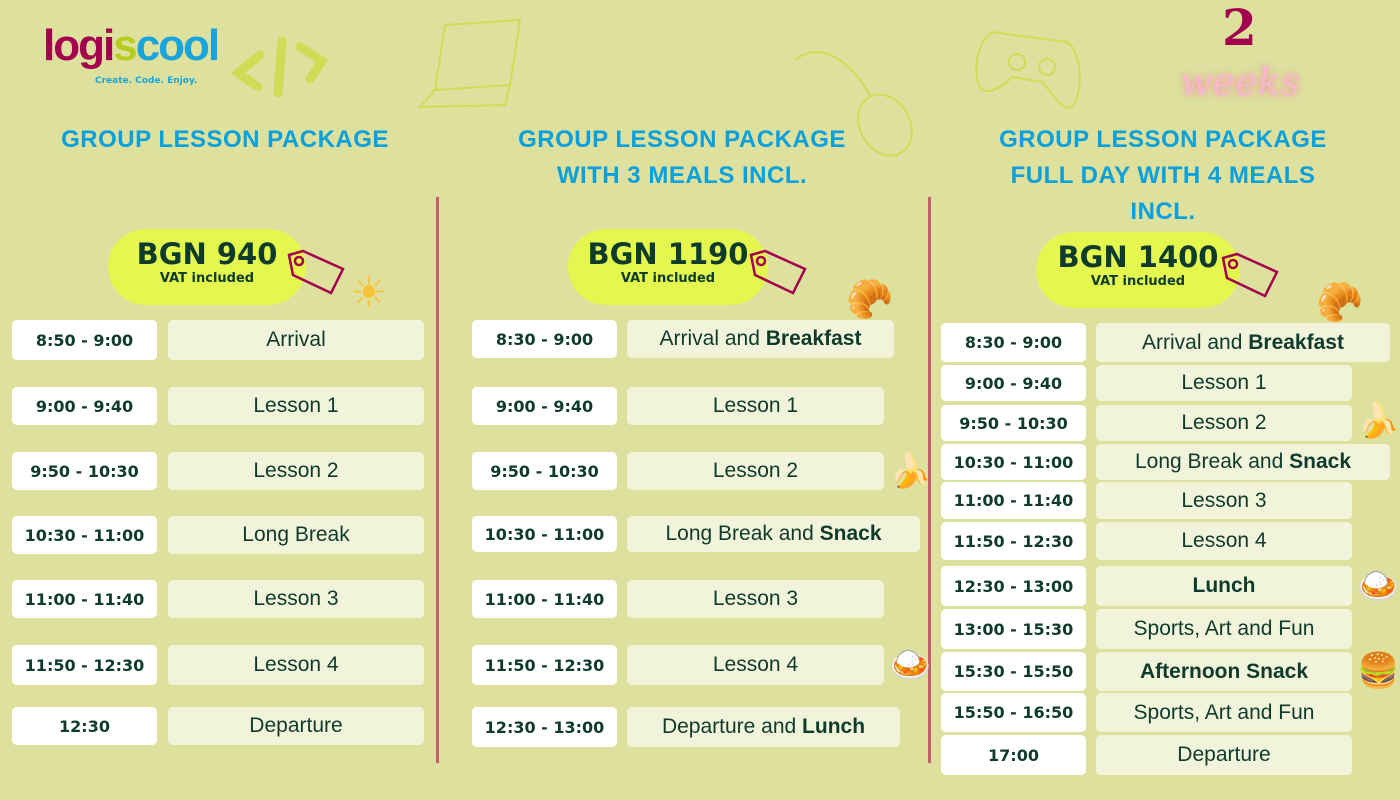 The height and width of the screenshot is (800, 1400). What do you see at coordinates (1013, 755) in the screenshot?
I see `time-slot: 17:00` at bounding box center [1013, 755].